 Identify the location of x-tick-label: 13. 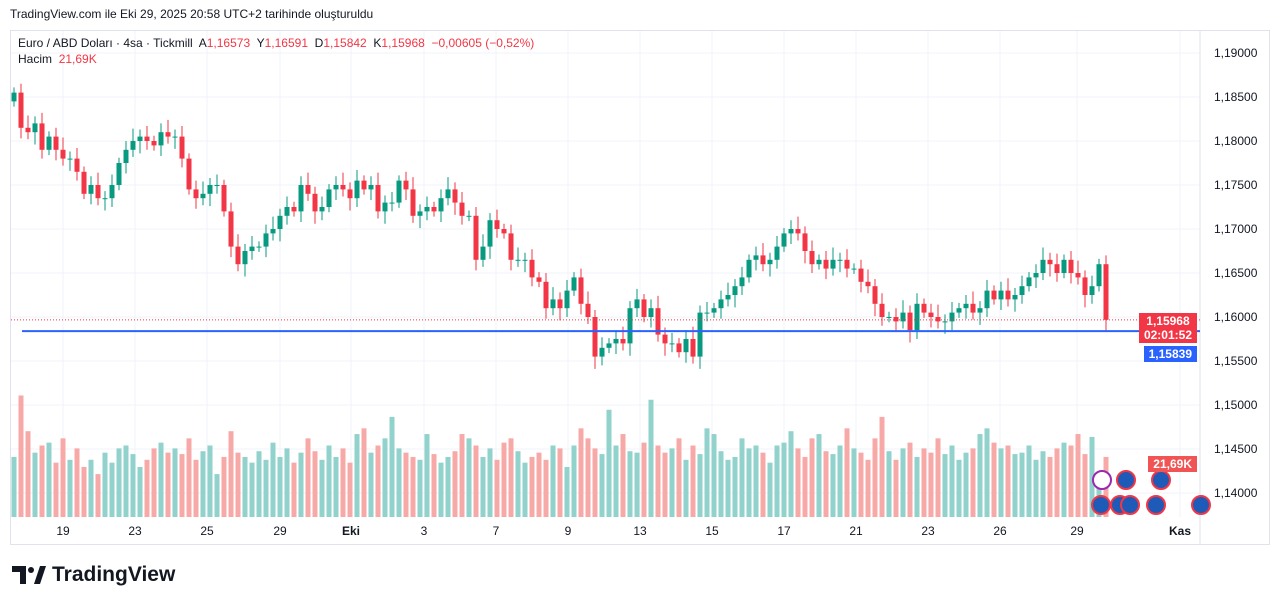
(640, 531).